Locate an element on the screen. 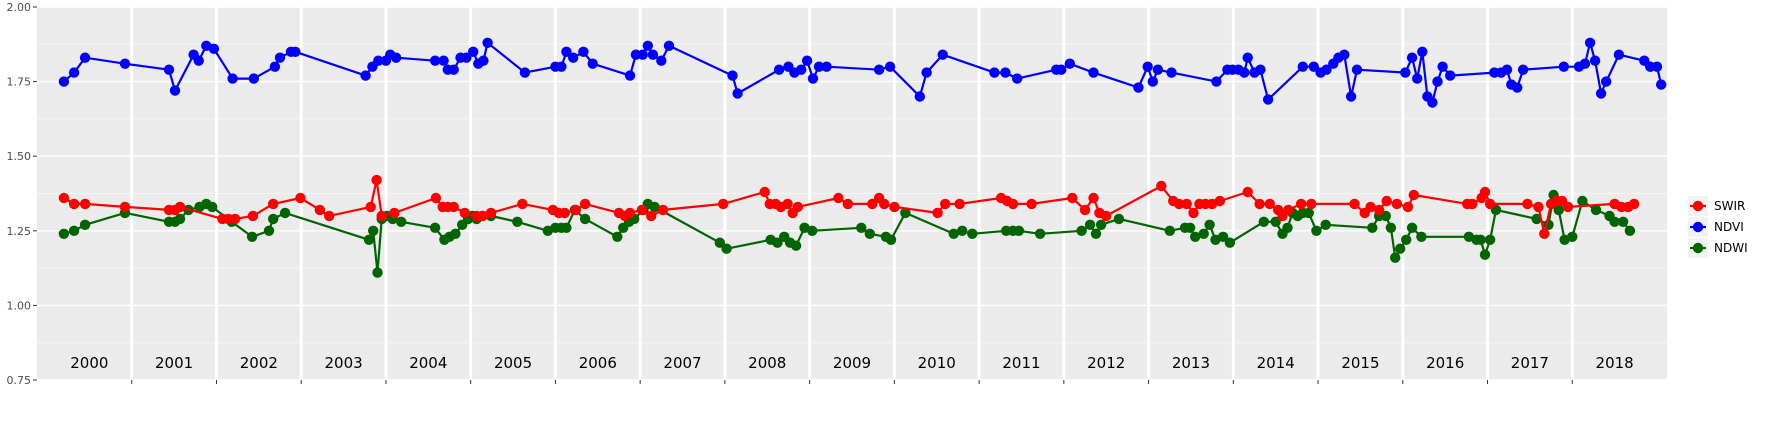  year-label: 2005 is located at coordinates (513, 363).